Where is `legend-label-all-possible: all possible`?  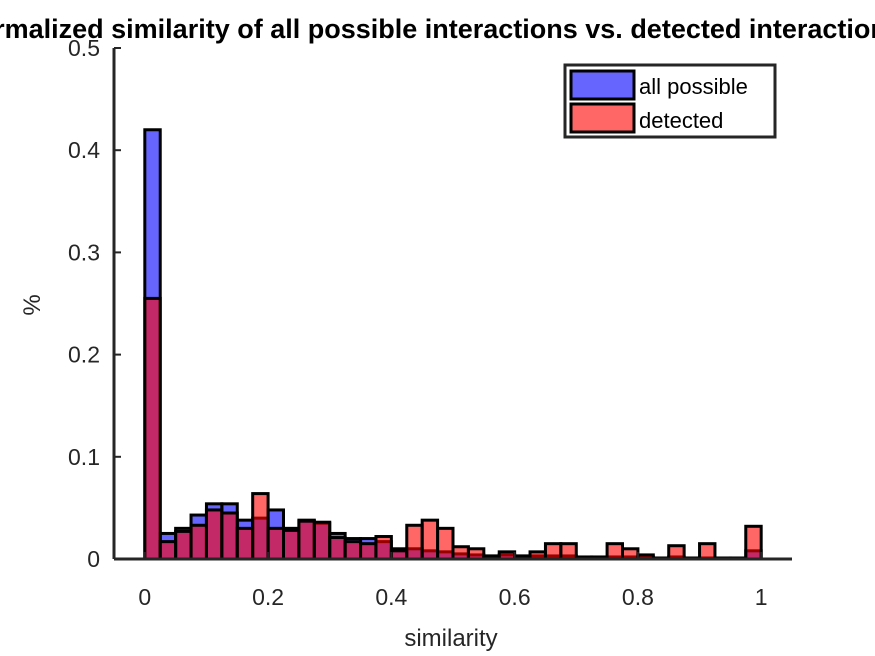 legend-label-all-possible: all possible is located at coordinates (693, 86).